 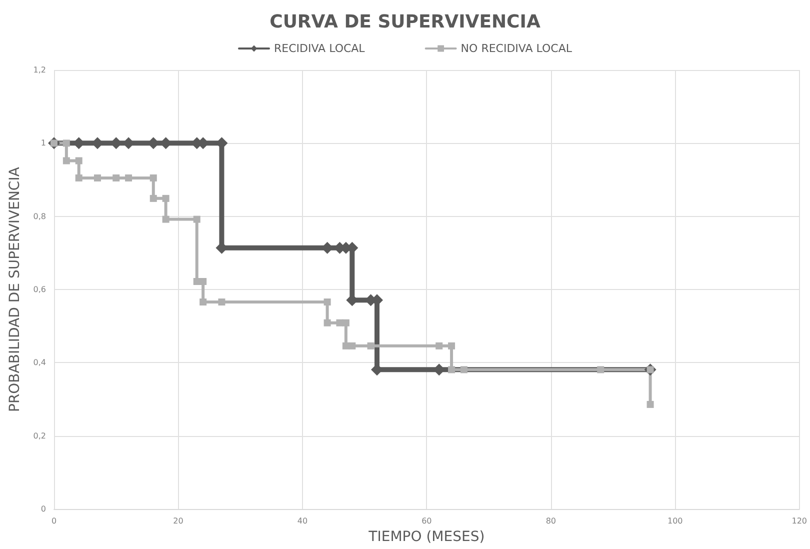 What do you see at coordinates (39, 216) in the screenshot?
I see `y-tick-label: 0,8` at bounding box center [39, 216].